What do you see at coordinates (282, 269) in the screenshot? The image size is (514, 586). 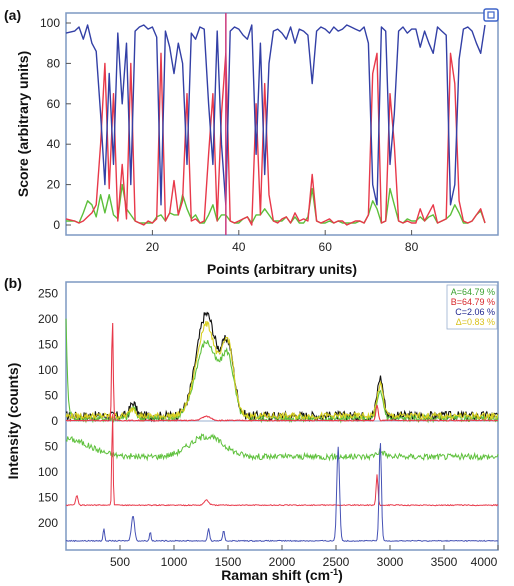 I see `panel-a-xlabel: Points (arbitrary units)` at bounding box center [282, 269].